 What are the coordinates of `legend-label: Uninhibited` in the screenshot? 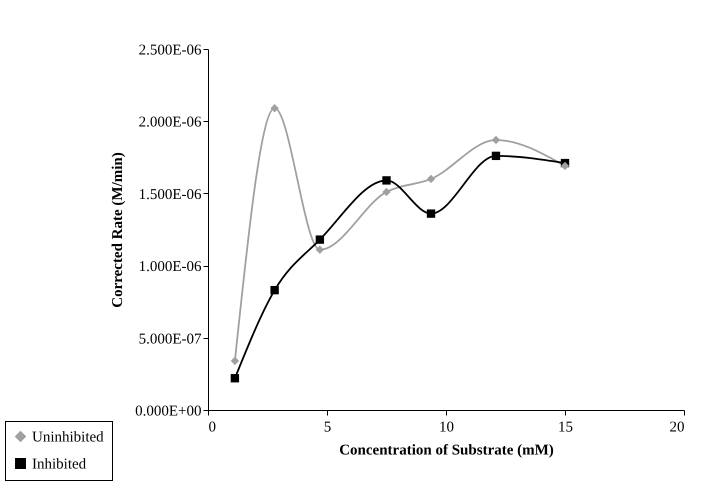 It's located at (68, 438).